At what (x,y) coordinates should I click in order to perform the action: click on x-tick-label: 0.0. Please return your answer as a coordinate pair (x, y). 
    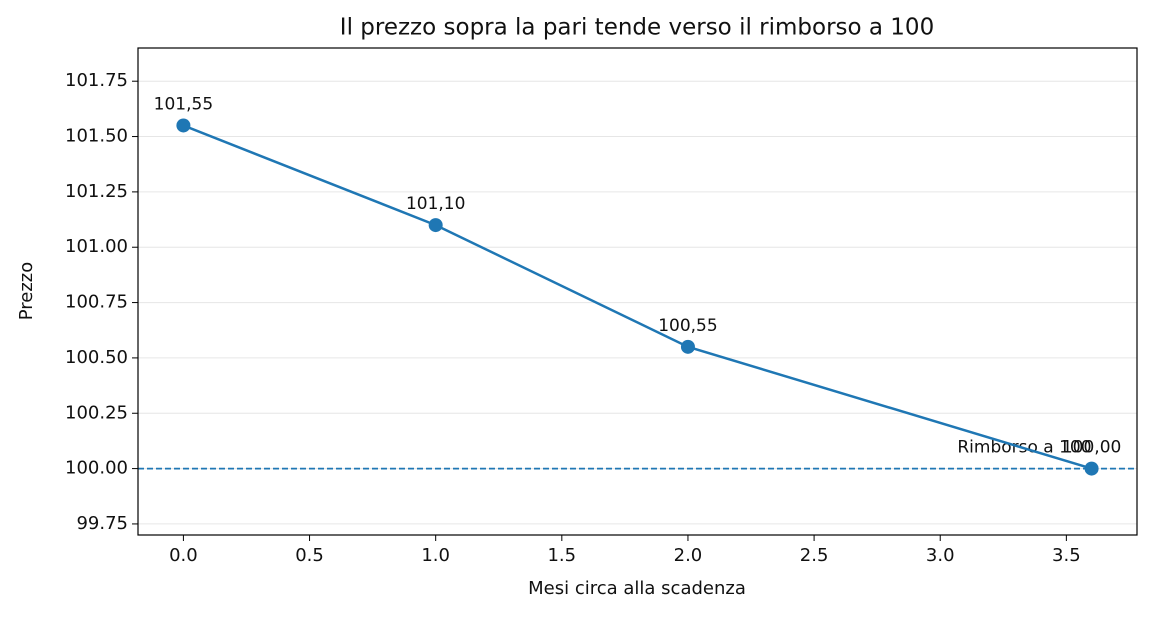
    Looking at the image, I should click on (183, 555).